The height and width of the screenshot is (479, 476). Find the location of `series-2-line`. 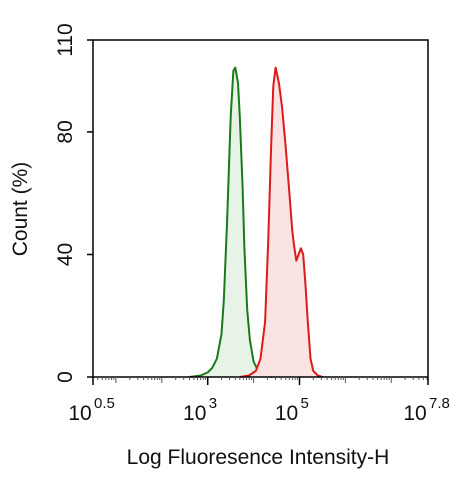

series-2-line is located at coordinates (281, 222).